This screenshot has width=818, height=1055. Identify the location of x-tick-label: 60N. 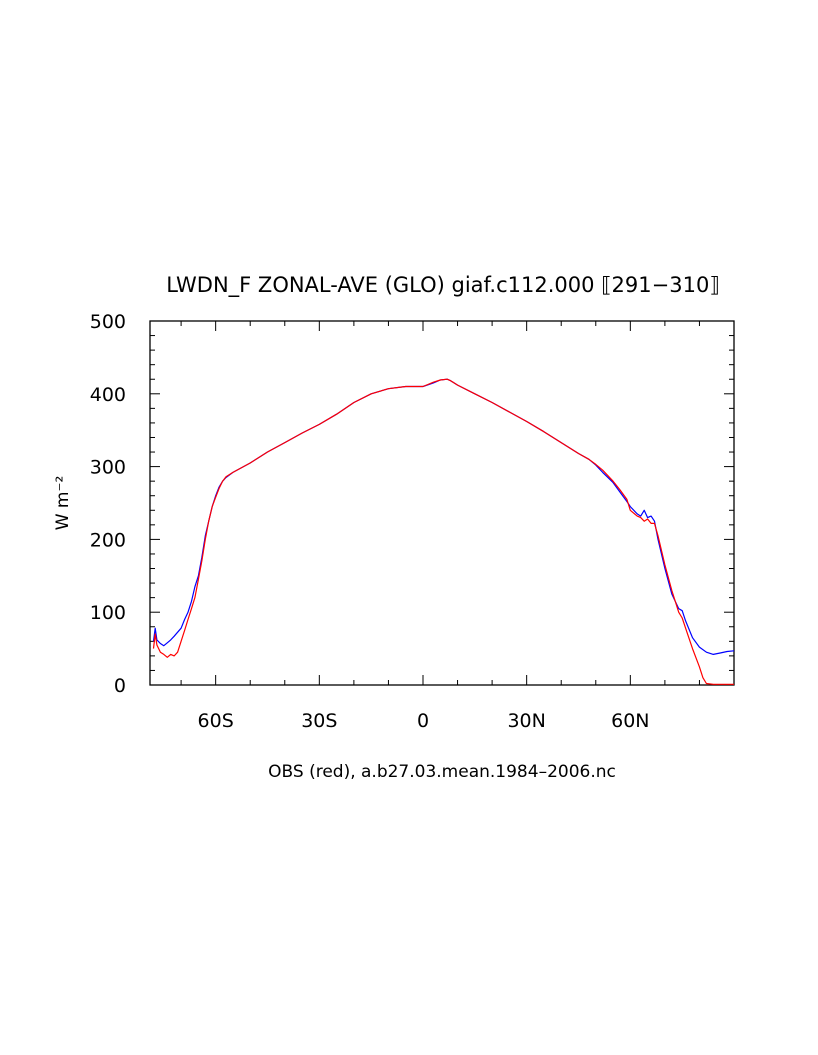
(630, 721).